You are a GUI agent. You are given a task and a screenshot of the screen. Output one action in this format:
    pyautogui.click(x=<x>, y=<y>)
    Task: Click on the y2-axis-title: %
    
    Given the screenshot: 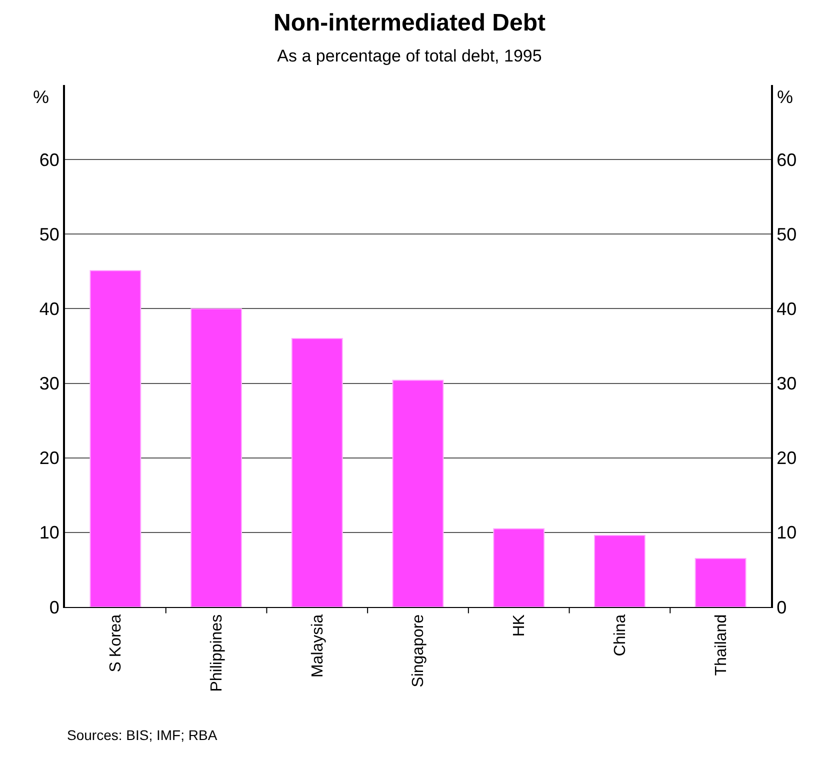 What is the action you would take?
    pyautogui.click(x=785, y=97)
    